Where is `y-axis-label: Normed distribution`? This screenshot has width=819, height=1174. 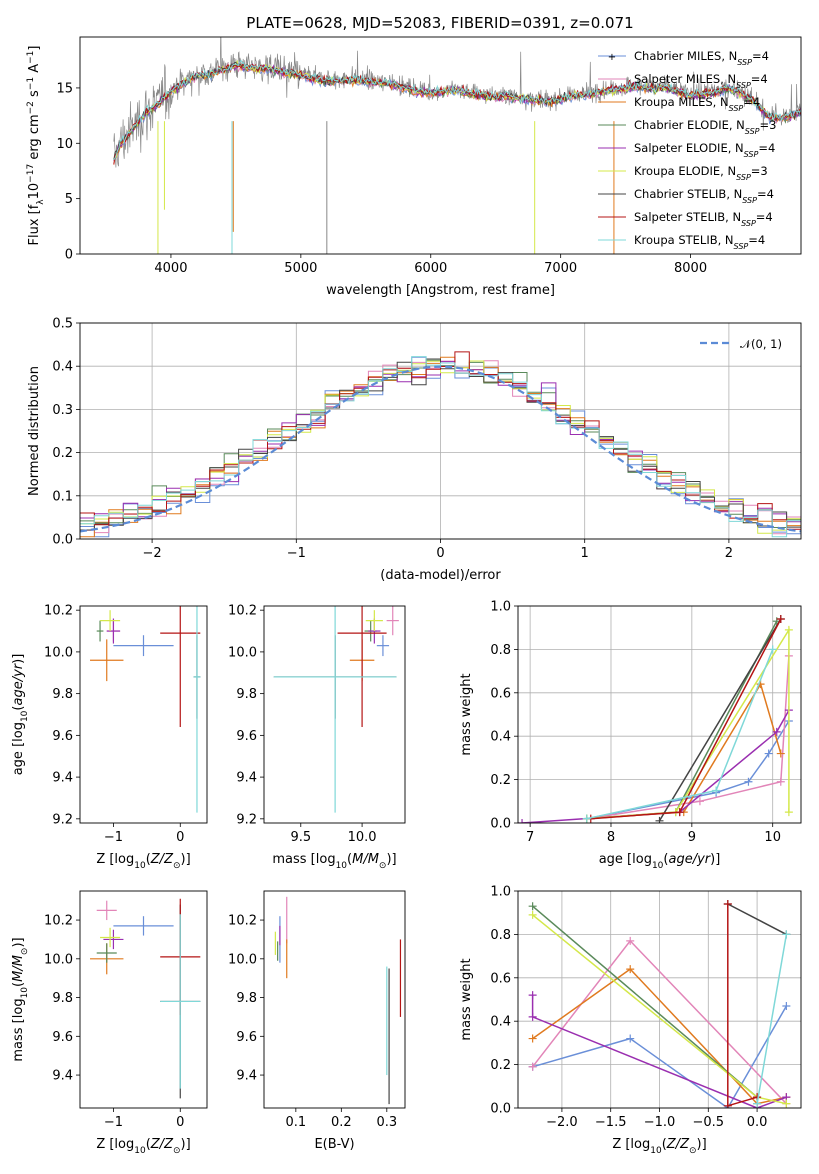
y-axis-label: Normed distribution is located at coordinates (34, 431).